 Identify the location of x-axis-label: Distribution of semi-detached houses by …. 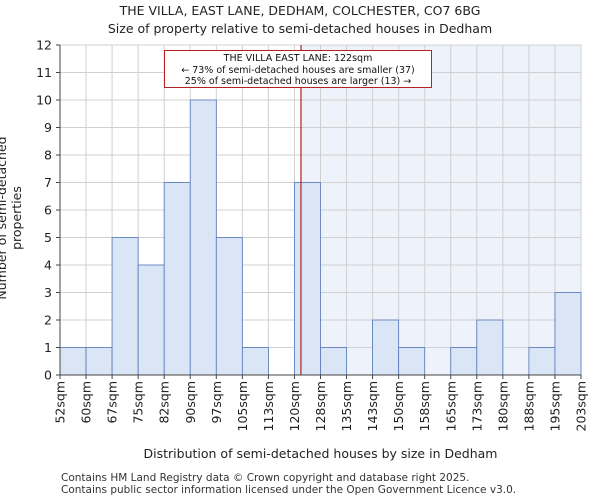
(320, 453).